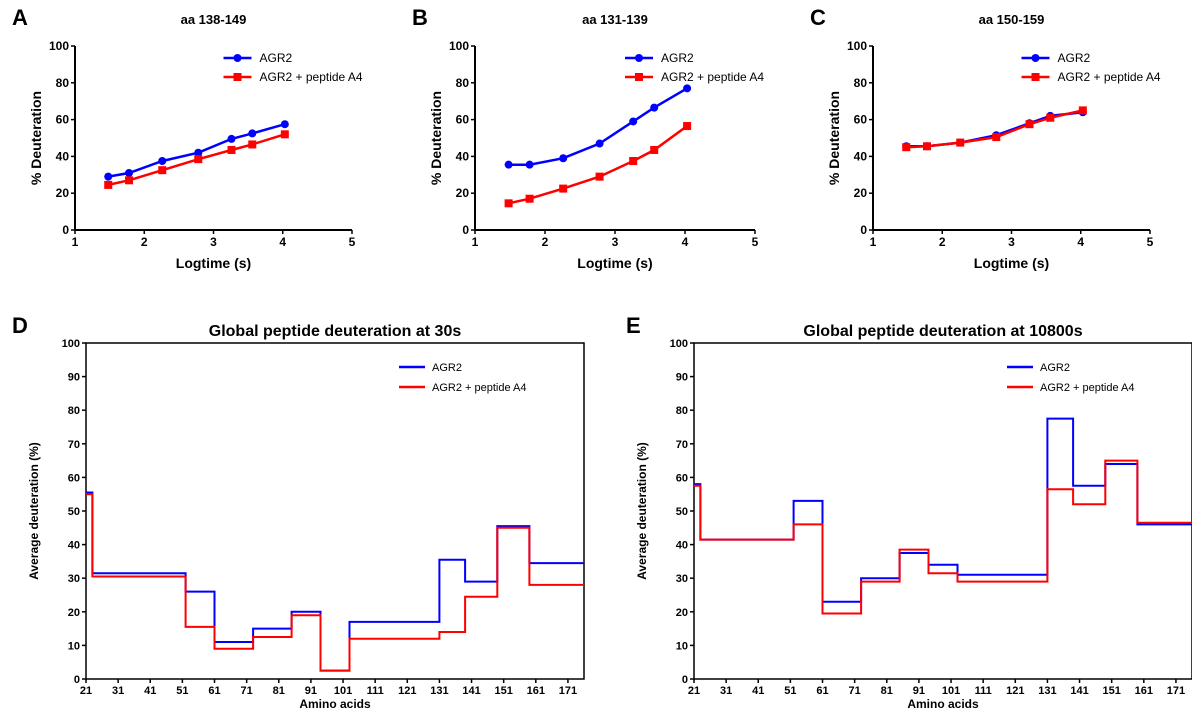 Image resolution: width=1192 pixels, height=724 pixels. Describe the element at coordinates (20, 17) in the screenshot. I see `panel-letter: A` at that location.